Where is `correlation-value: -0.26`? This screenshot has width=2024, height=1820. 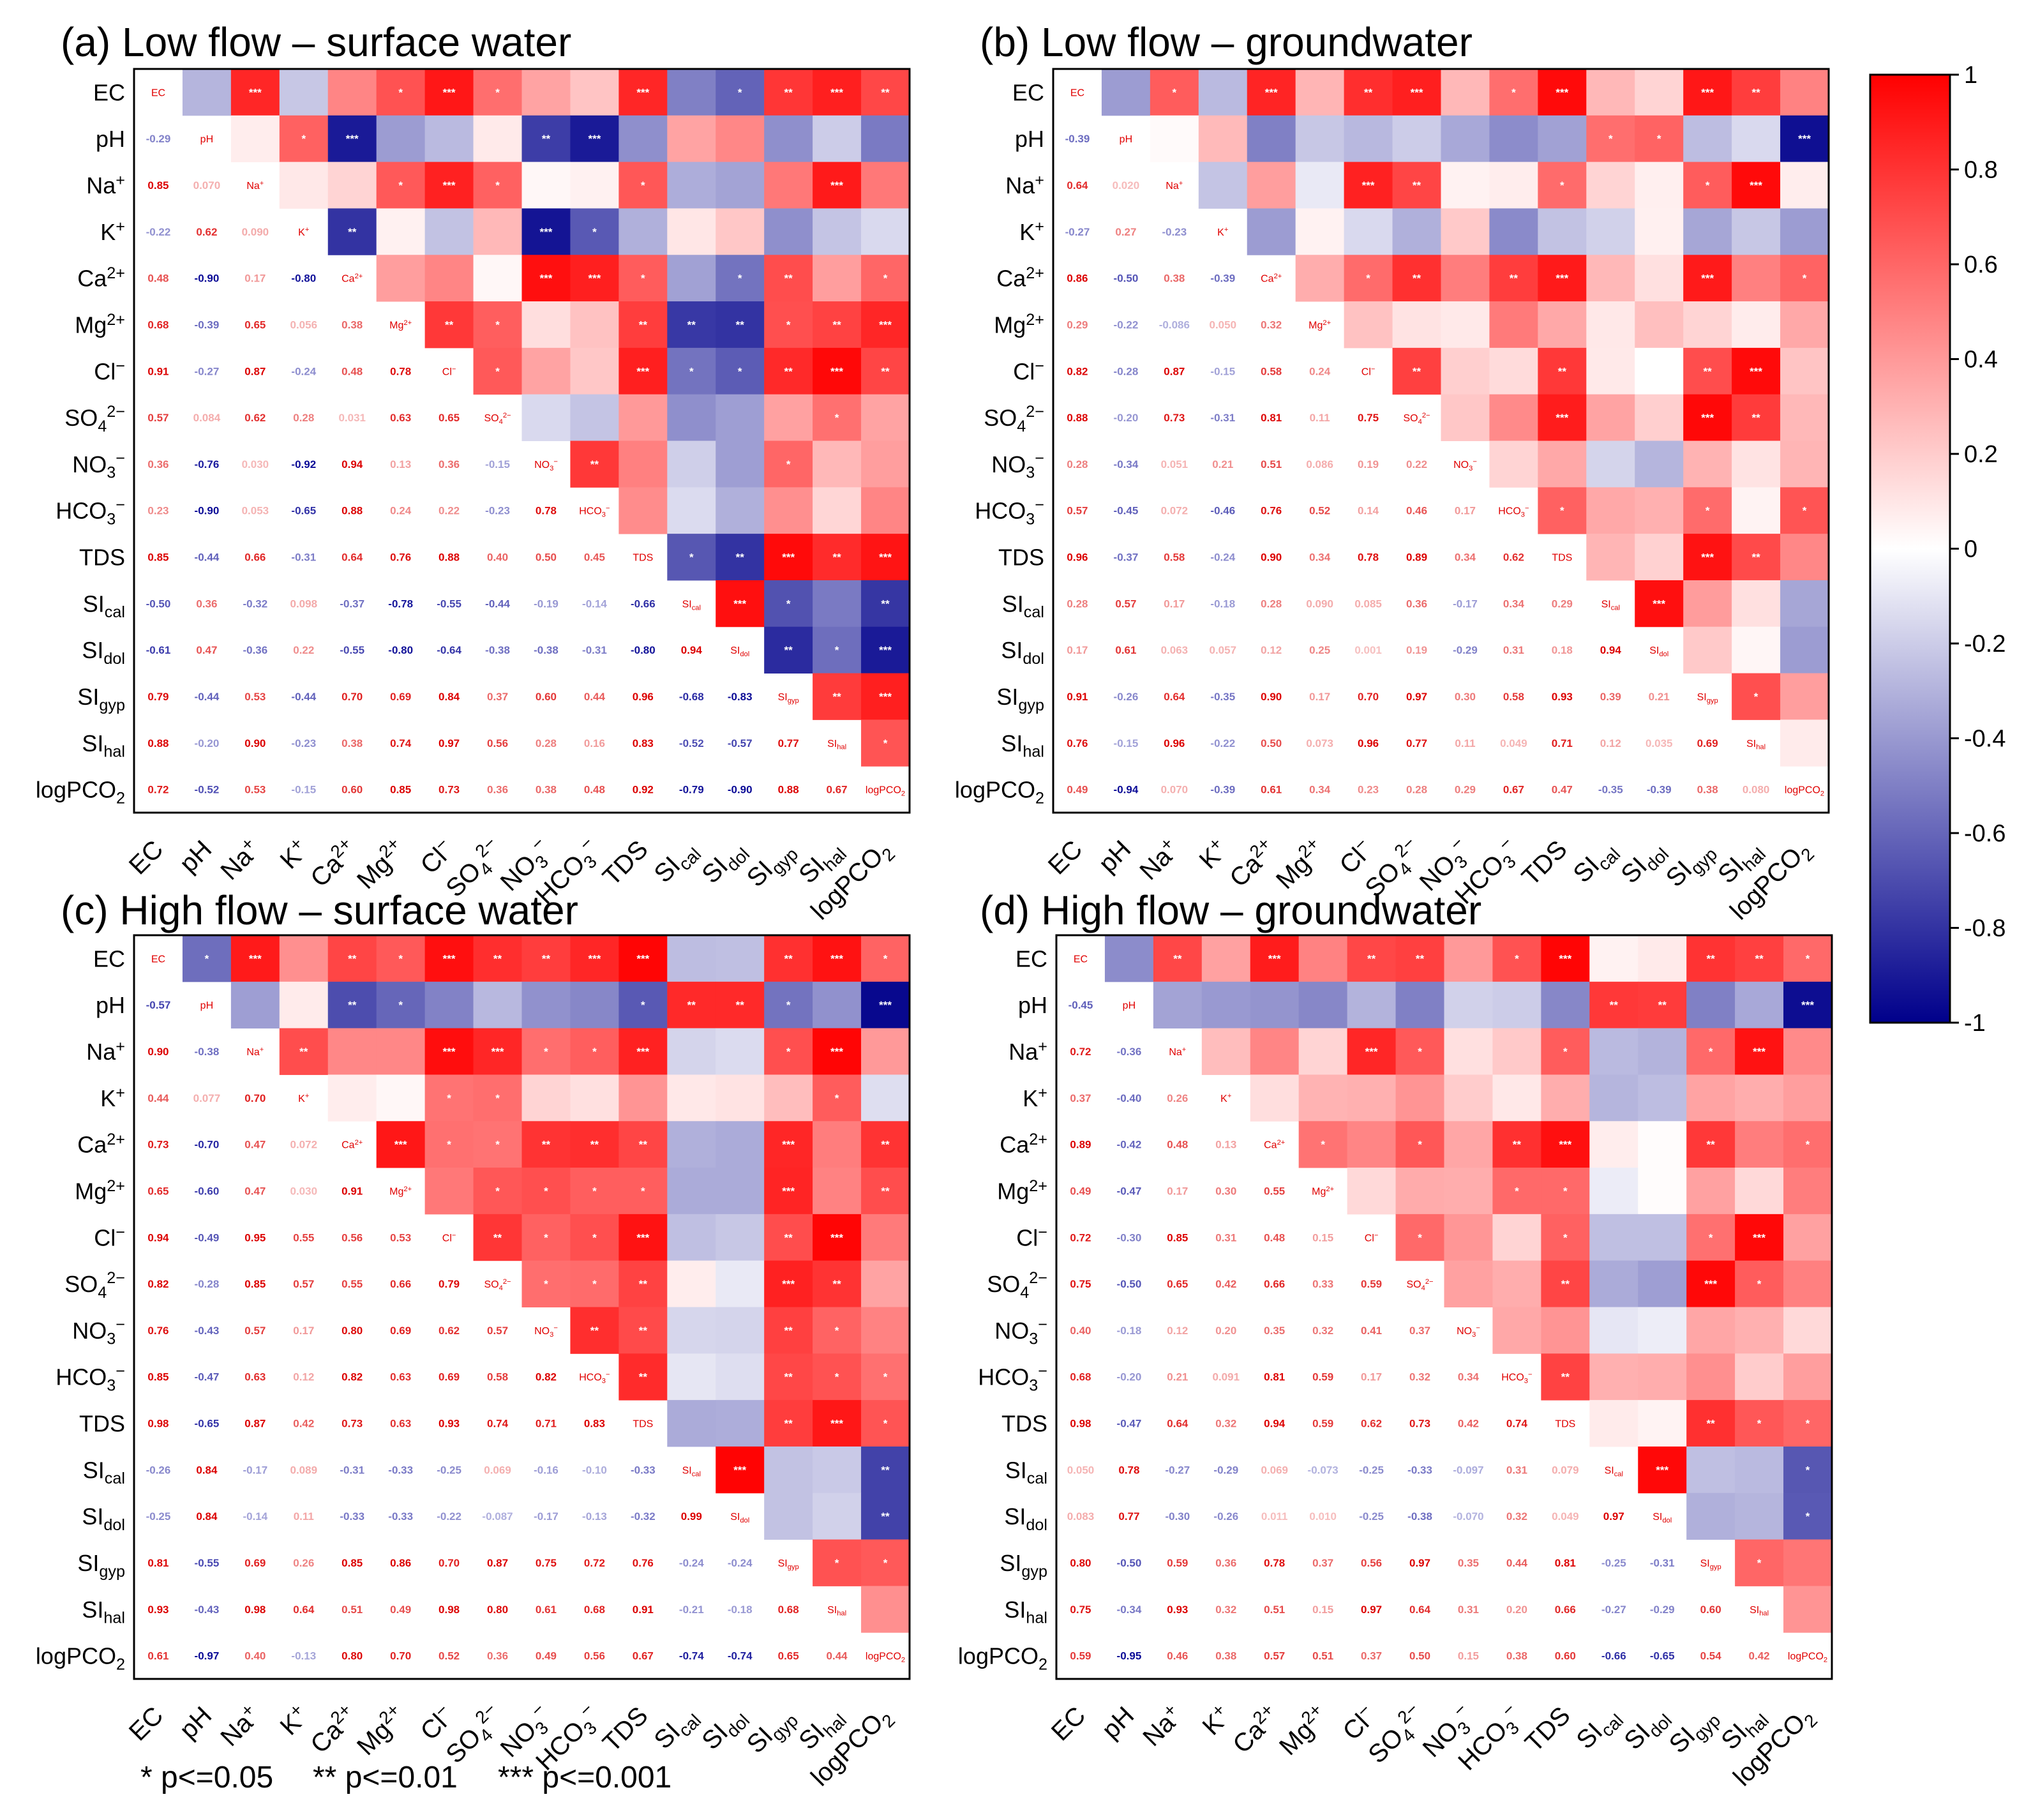
correlation-value: -0.26 is located at coordinates (1126, 697).